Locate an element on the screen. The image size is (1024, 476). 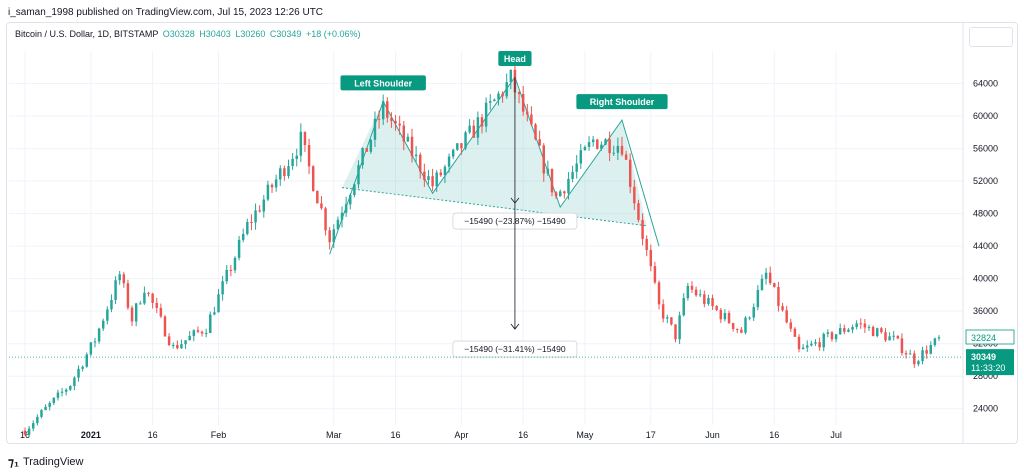
measure-arrowhead is located at coordinates (515, 326).